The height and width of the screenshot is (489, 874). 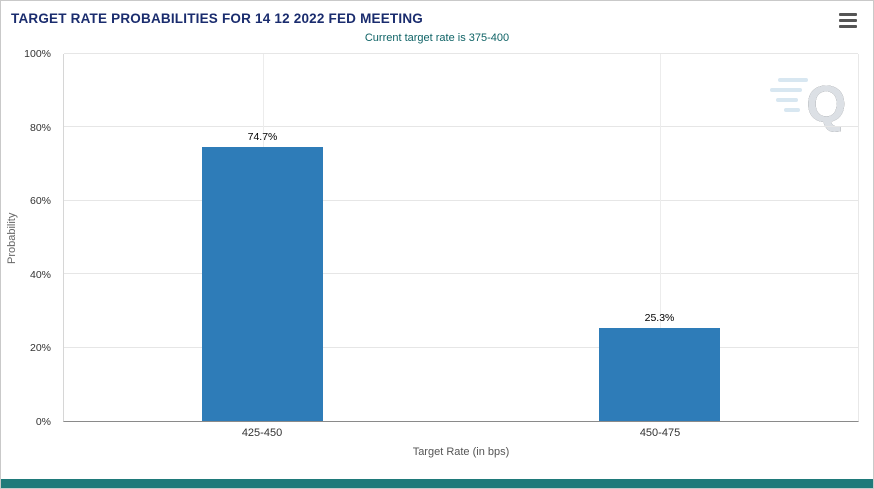 I want to click on y-tick-label: 40%, so click(x=40, y=274).